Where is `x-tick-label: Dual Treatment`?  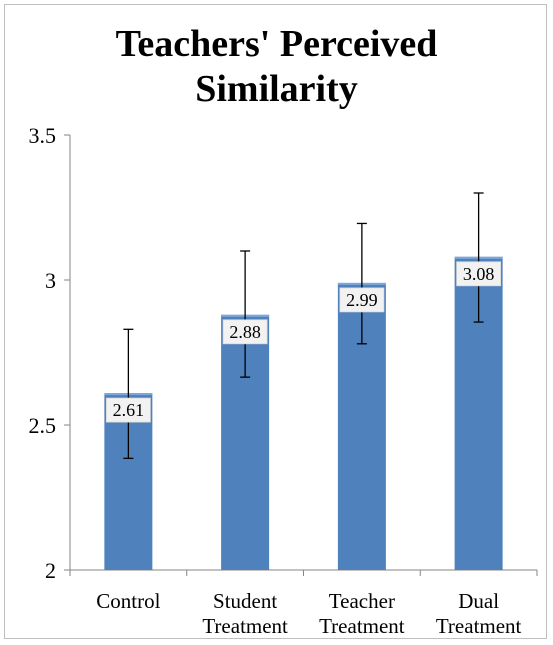 x-tick-label: Dual Treatment is located at coordinates (479, 613).